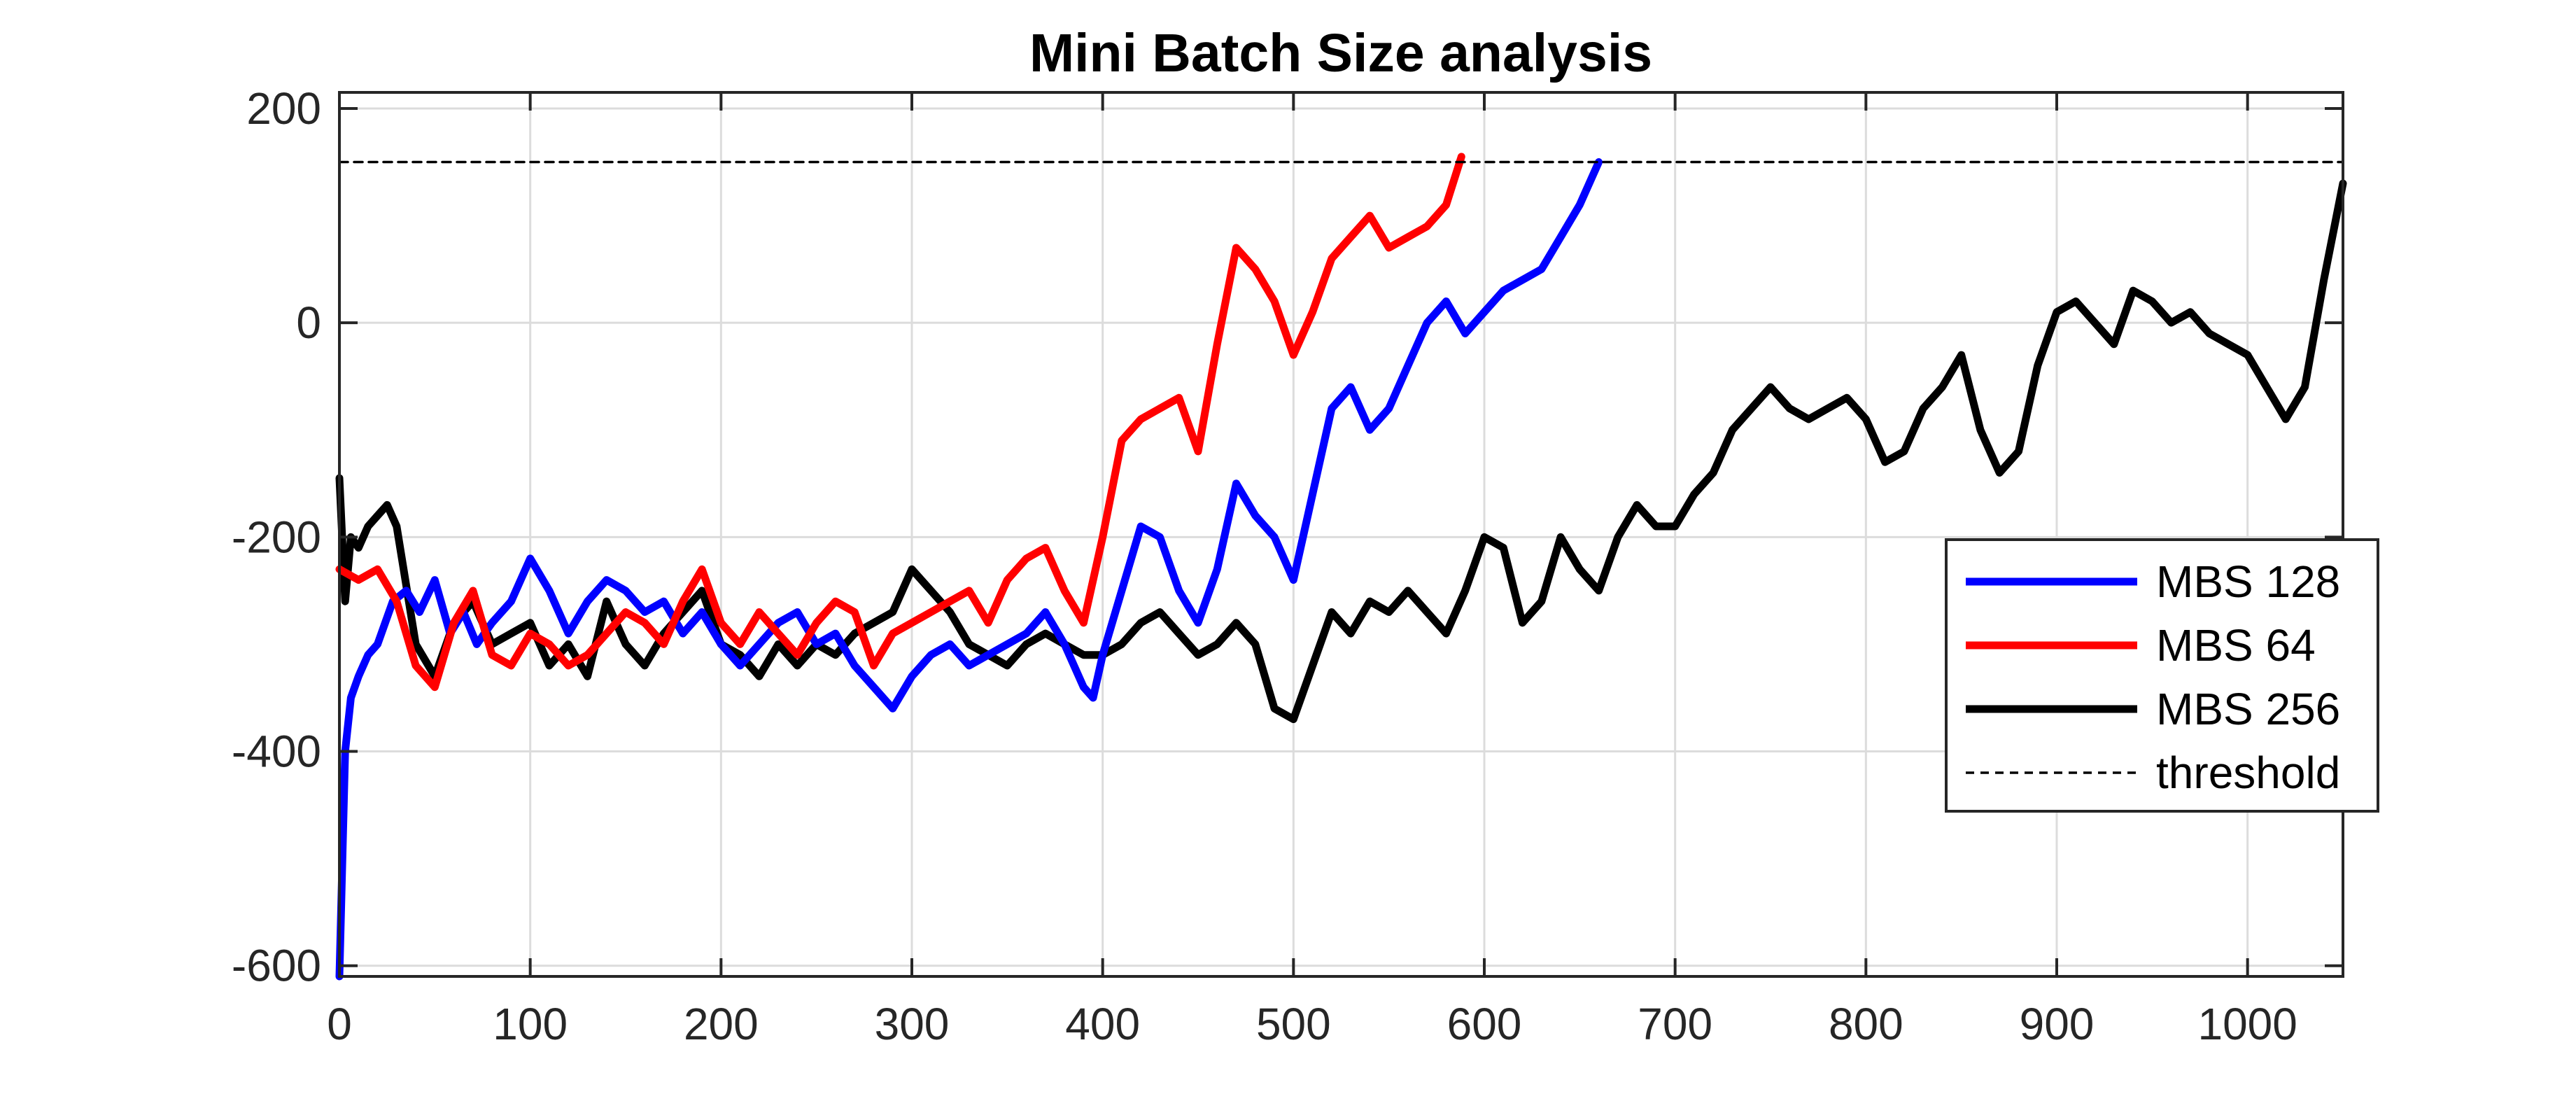  I want to click on x-tick-label: 100, so click(530, 1024).